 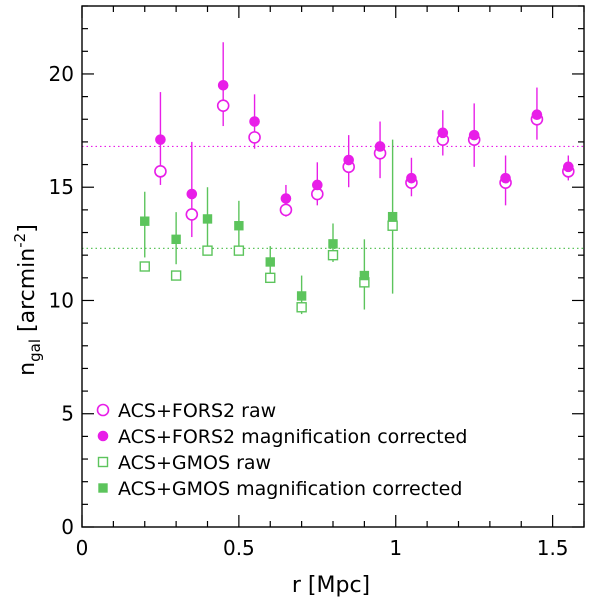 What do you see at coordinates (293, 437) in the screenshot?
I see `legend-label: ACS+FORS2 magnification corrected` at bounding box center [293, 437].